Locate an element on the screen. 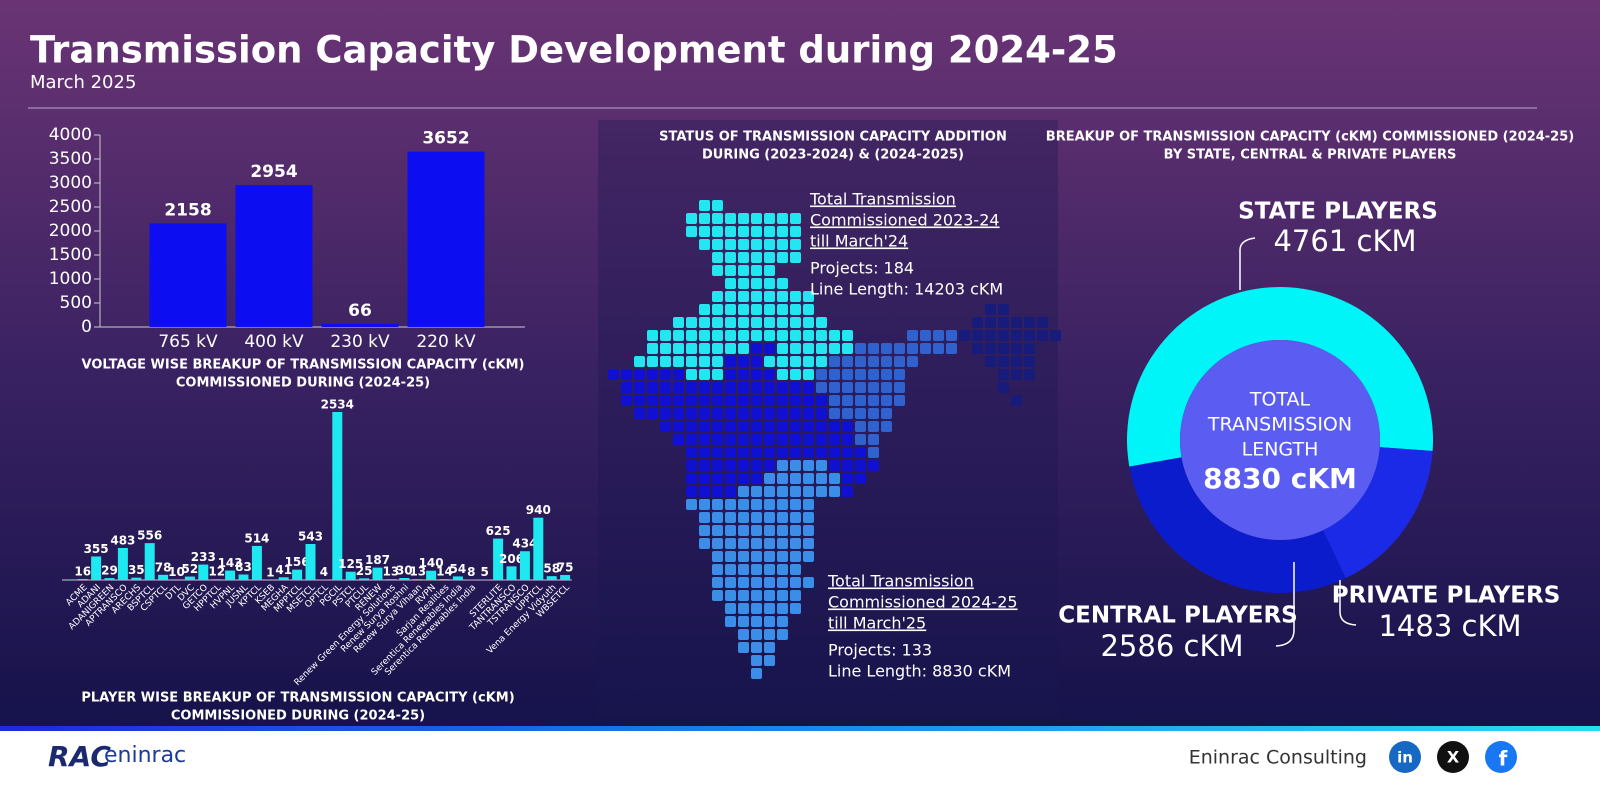 The width and height of the screenshot is (1600, 800). x-label: X is located at coordinates (1453, 757).